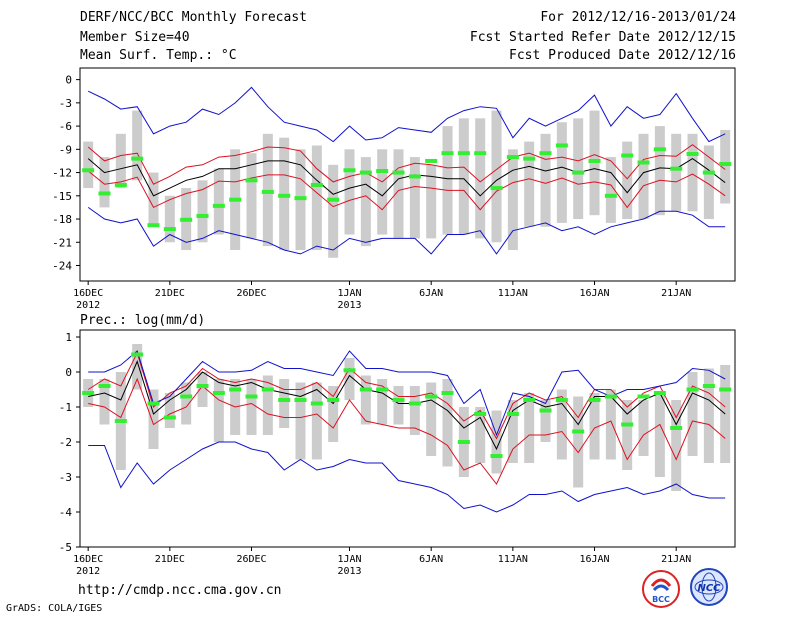 Image resolution: width=800 pixels, height=618 pixels. What do you see at coordinates (349, 293) in the screenshot?
I see `x-tick-label-temperature: 1JAN` at bounding box center [349, 293].